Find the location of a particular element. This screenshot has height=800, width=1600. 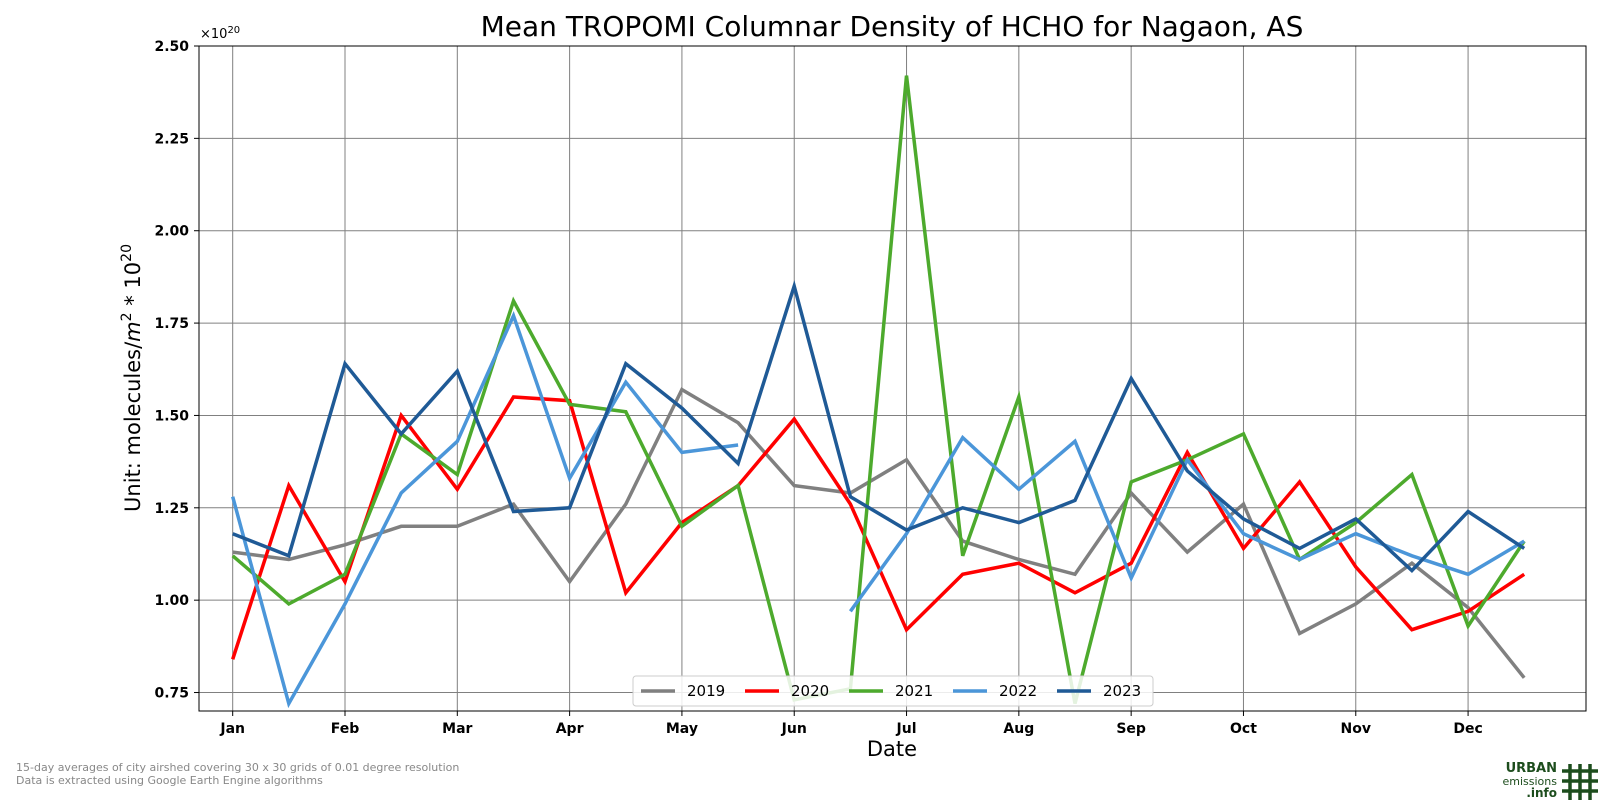

x-tick-label: Apr is located at coordinates (570, 729).